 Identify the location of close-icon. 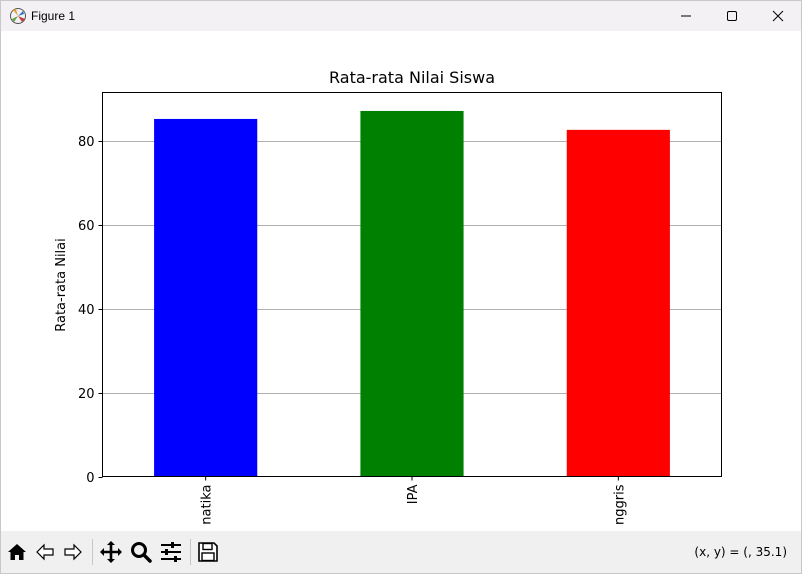
(778, 16).